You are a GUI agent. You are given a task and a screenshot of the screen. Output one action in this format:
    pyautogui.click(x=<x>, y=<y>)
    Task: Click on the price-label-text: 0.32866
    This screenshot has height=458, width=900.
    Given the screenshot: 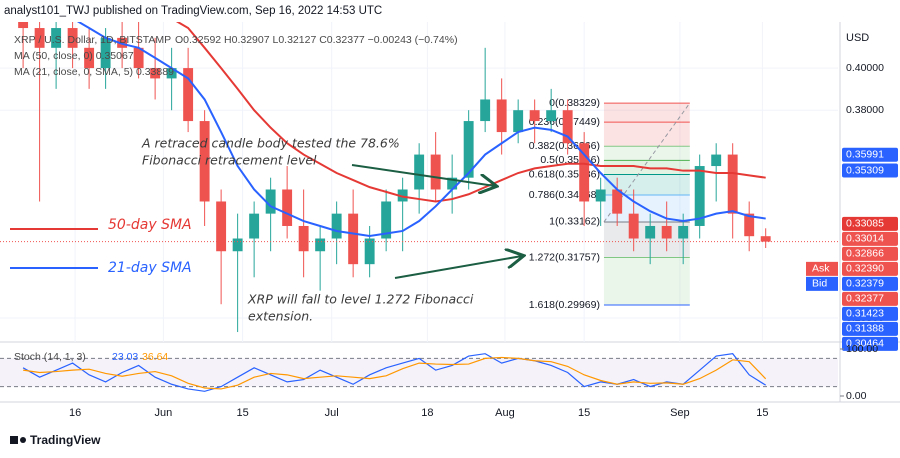 What is the action you would take?
    pyautogui.click(x=865, y=254)
    